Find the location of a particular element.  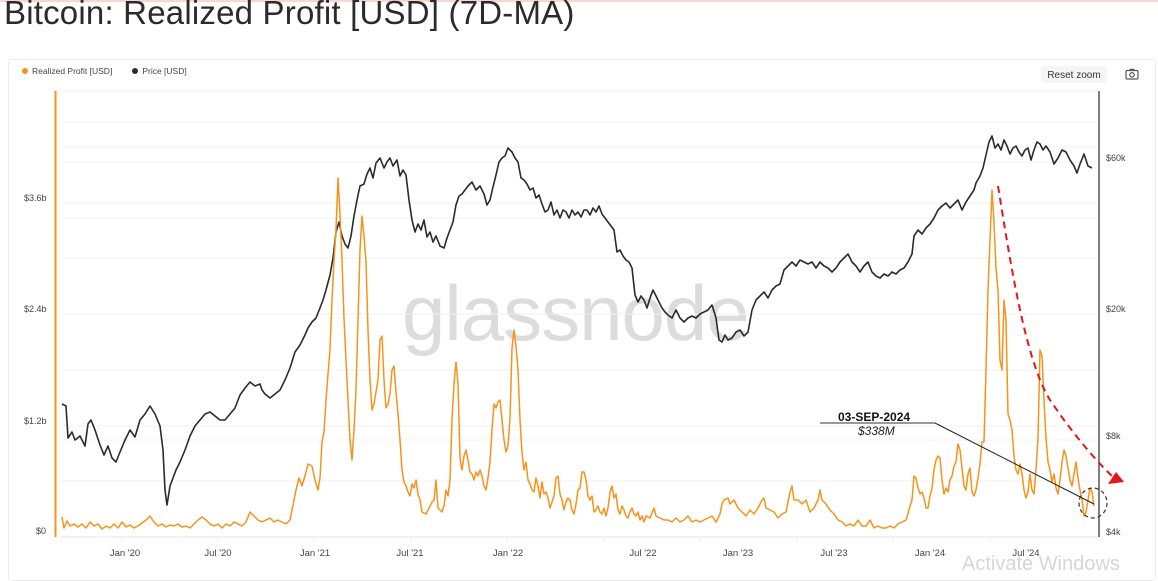

trend-arrow-head-icon is located at coordinates (1116, 478).